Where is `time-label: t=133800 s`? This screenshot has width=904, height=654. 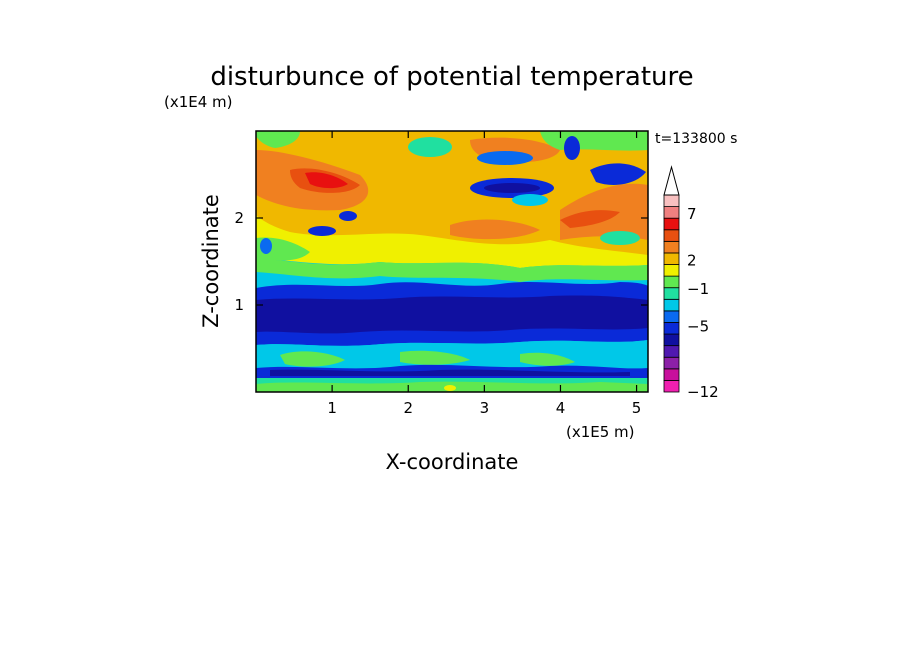
time-label: t=133800 s is located at coordinates (696, 139).